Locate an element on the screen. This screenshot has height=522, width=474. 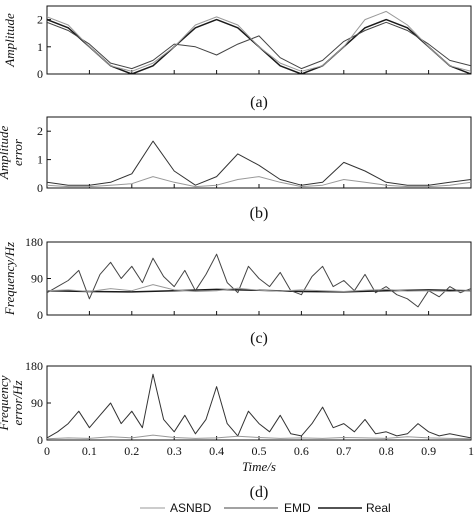
x-tick-label: 0.8 is located at coordinates (386, 451).